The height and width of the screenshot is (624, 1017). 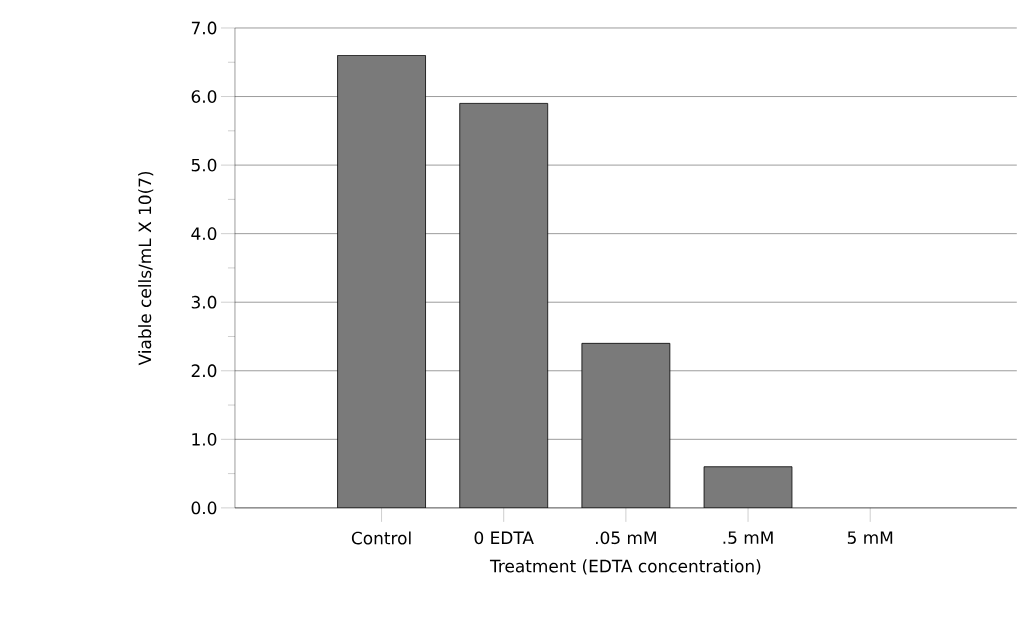 I want to click on y-tick-label: 3.0, so click(x=204, y=302).